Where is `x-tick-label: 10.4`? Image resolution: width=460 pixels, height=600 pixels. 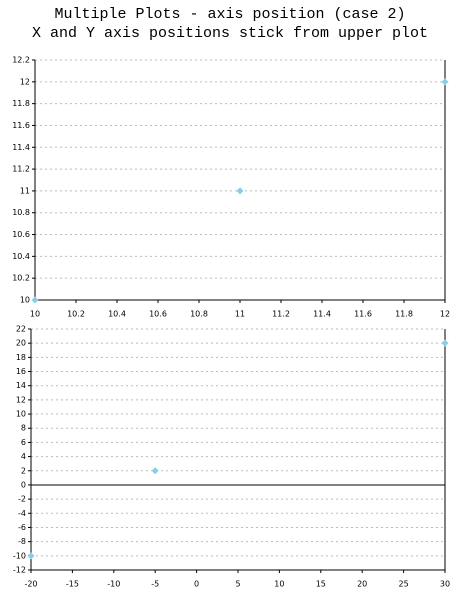 x-tick-label: 10.4 is located at coordinates (117, 314).